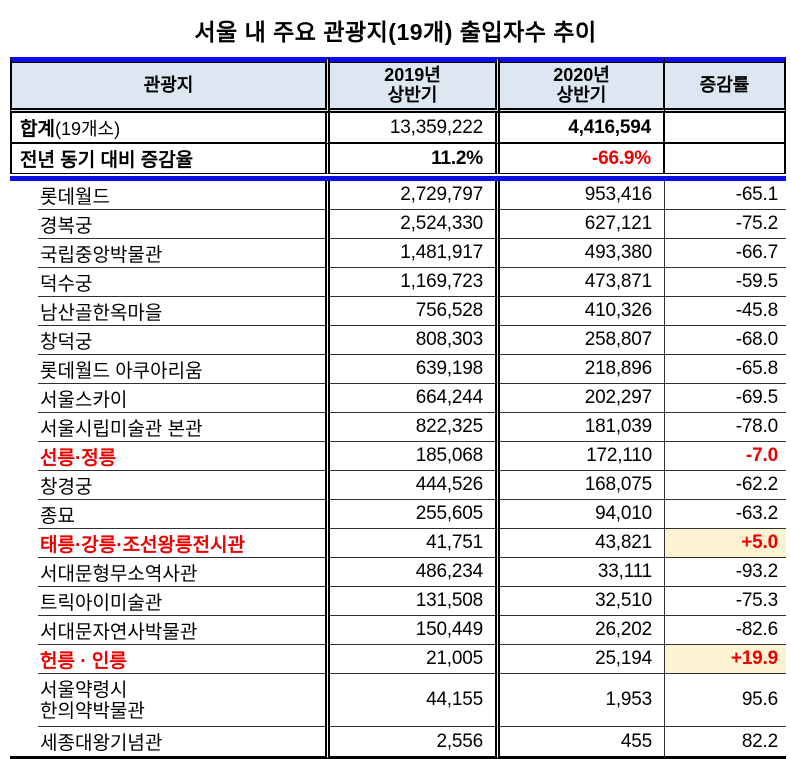  Describe the element at coordinates (170, 312) in the screenshot. I see `attraction-name-cell: 남산골한옥마을` at that location.